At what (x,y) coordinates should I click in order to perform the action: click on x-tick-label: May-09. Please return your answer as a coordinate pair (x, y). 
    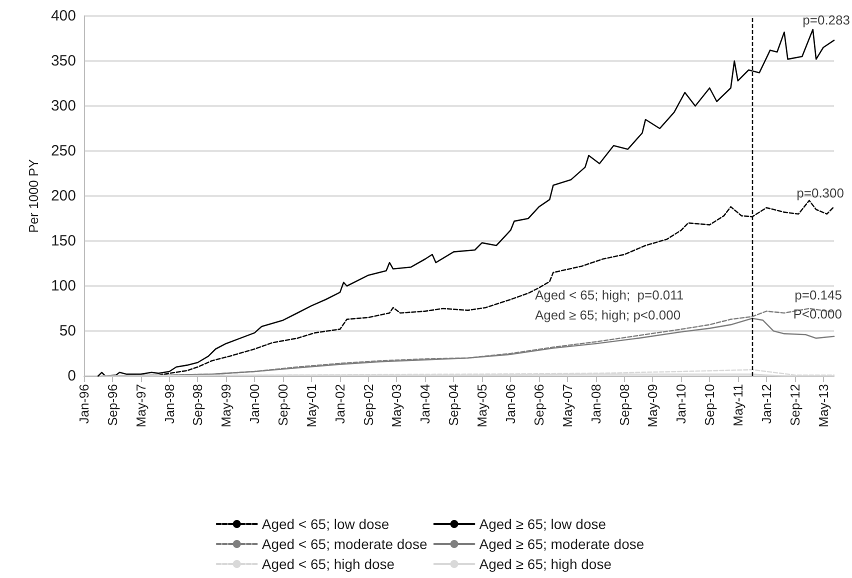
    Looking at the image, I should click on (652, 406).